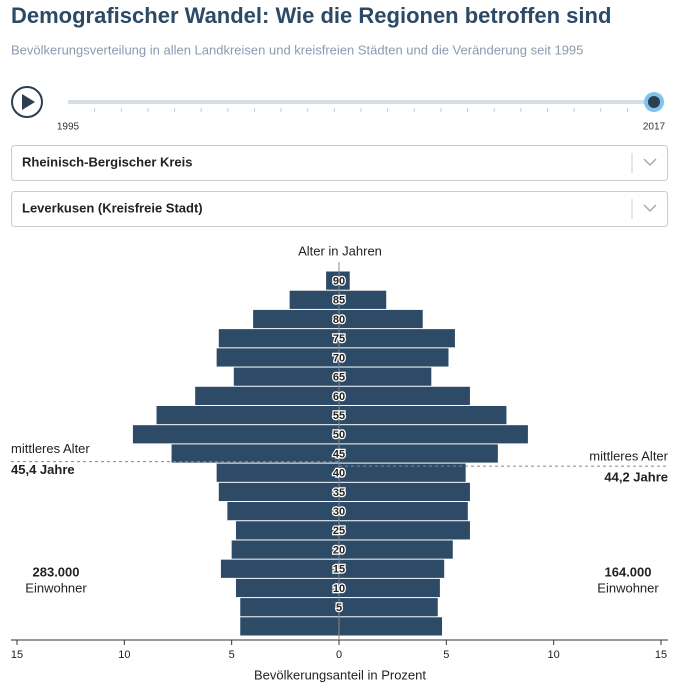 The width and height of the screenshot is (693, 690). What do you see at coordinates (339, 339) in the screenshot?
I see `age-label: 75` at bounding box center [339, 339].